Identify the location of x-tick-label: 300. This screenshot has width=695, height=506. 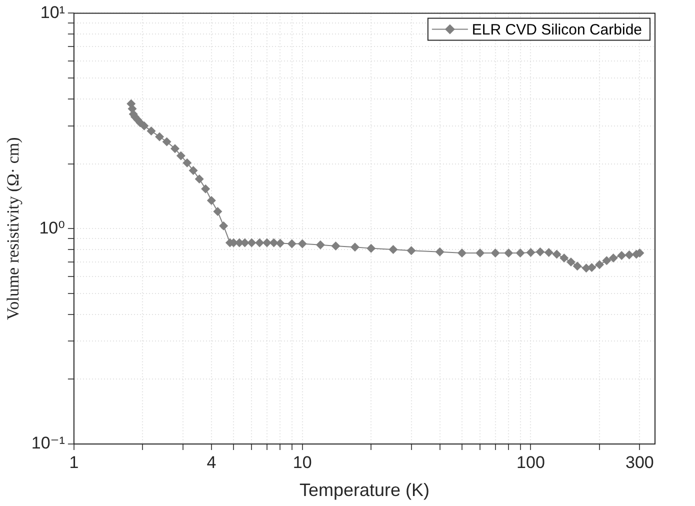
(640, 462).